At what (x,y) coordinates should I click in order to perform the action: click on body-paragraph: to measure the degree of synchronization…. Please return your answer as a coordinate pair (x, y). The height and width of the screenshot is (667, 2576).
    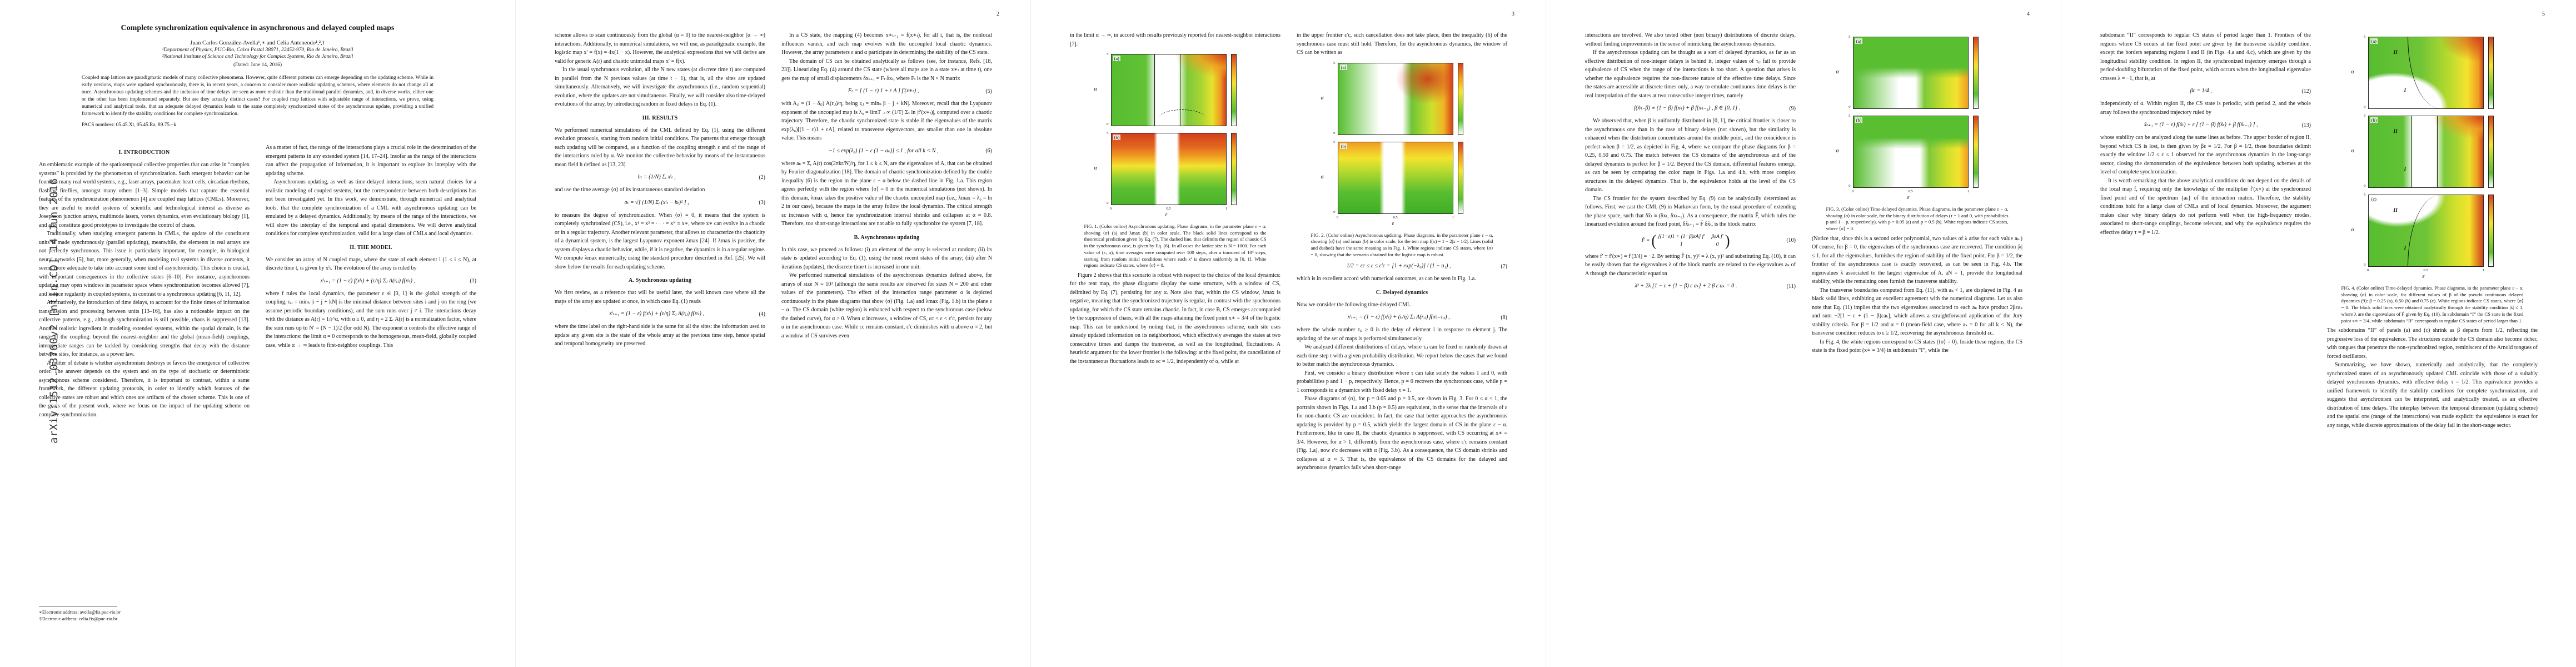
    Looking at the image, I should click on (660, 241).